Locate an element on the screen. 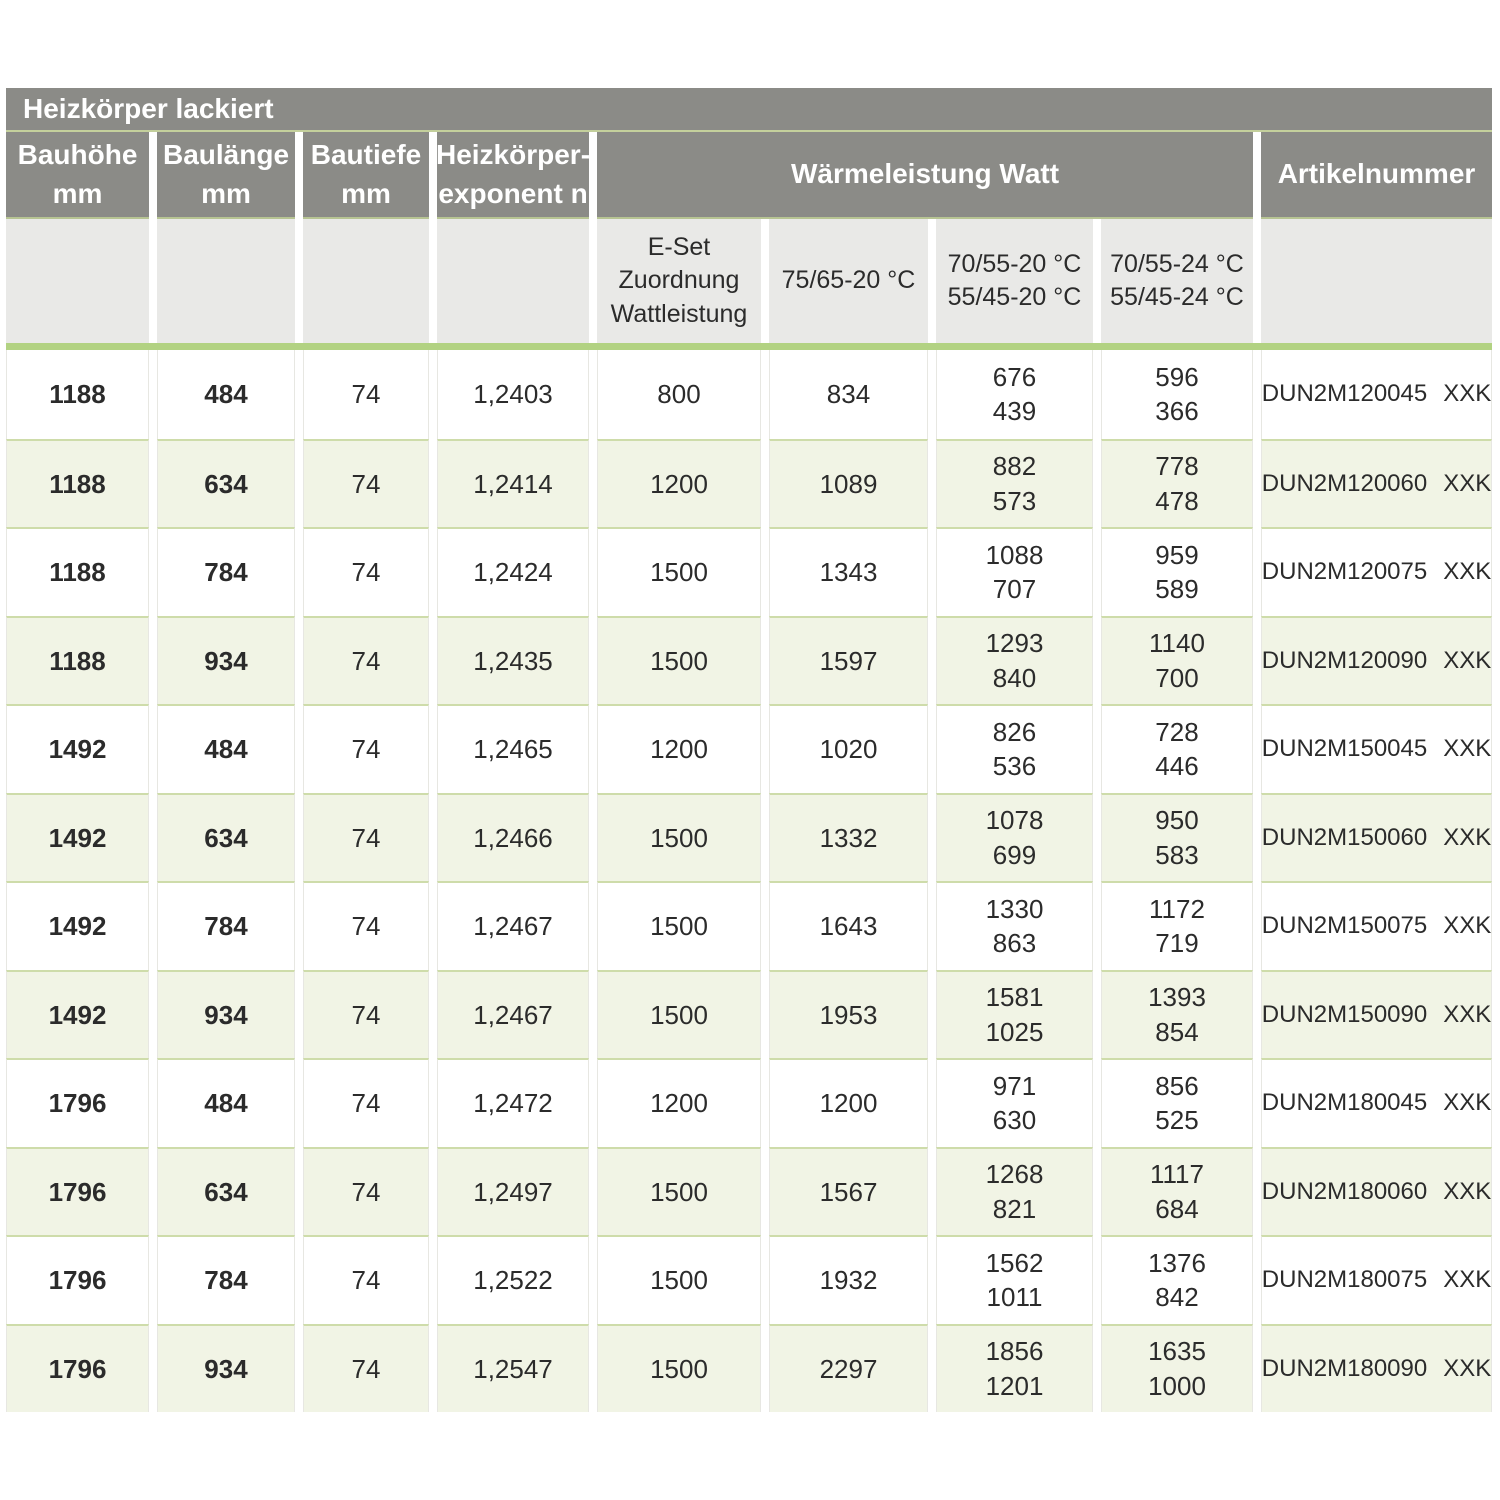 The height and width of the screenshot is (1500, 1500). watt-7055-20-value: 1078 699 is located at coordinates (1014, 836).